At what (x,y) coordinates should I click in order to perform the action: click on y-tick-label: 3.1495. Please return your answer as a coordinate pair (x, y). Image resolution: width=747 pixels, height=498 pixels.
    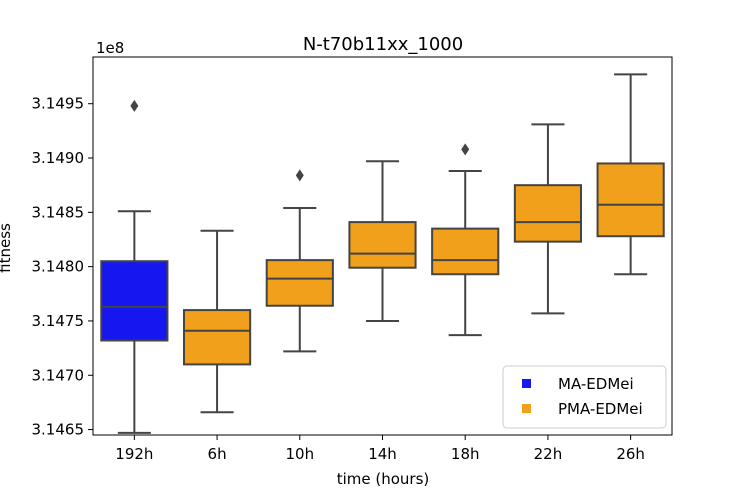
    Looking at the image, I should click on (58, 104).